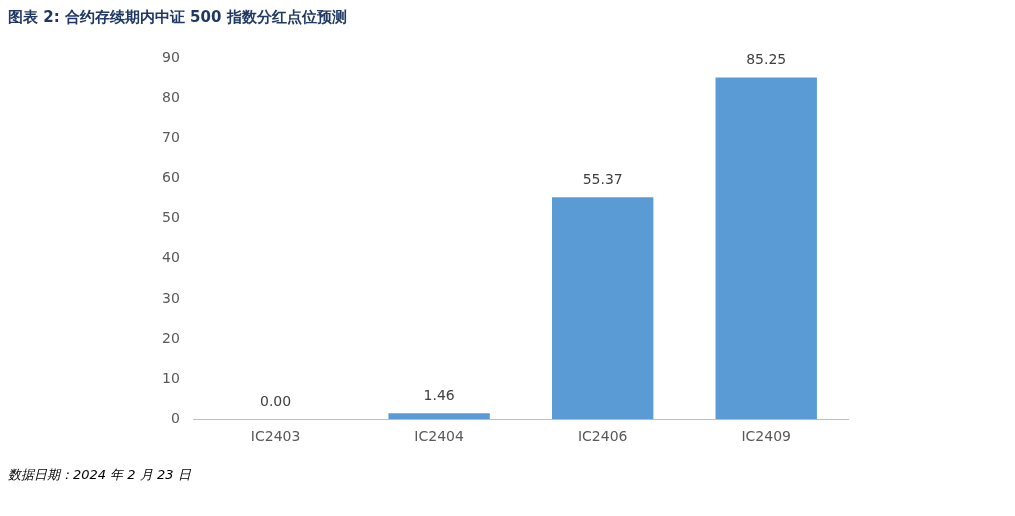 This screenshot has height=516, width=1015. What do you see at coordinates (170, 217) in the screenshot?
I see `y-tick-label: 50` at bounding box center [170, 217].